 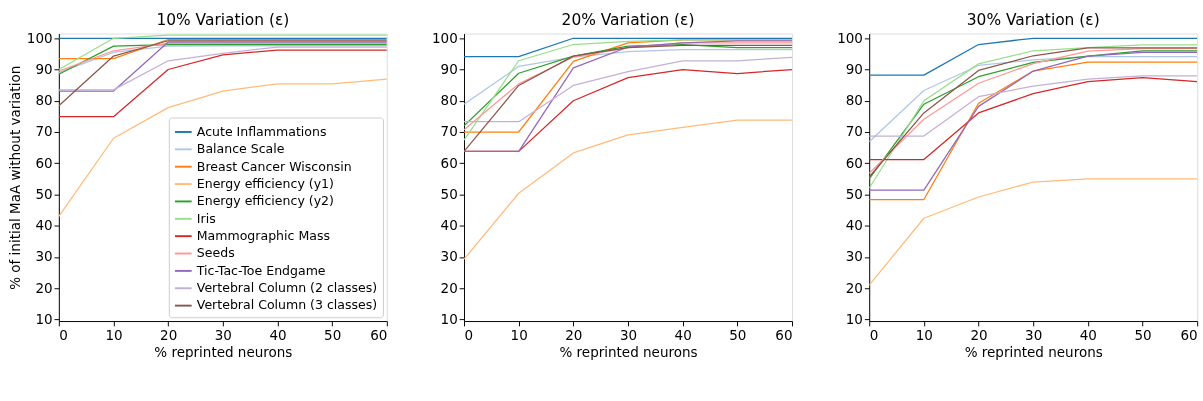 I want to click on legend-label: Acute Inflammations, so click(x=261, y=131).